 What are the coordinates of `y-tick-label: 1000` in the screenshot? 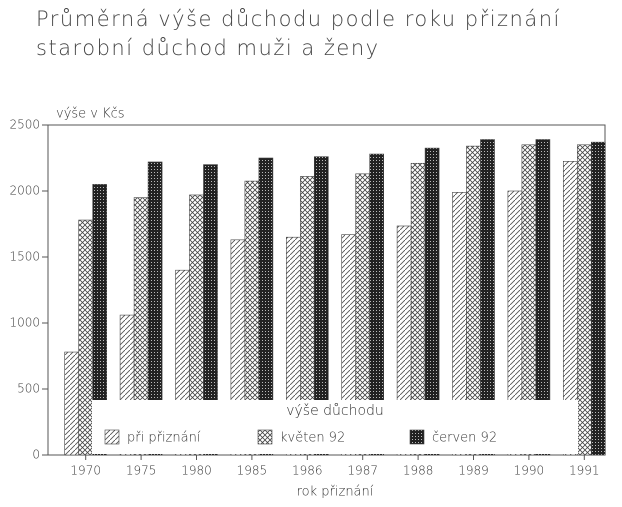 It's located at (24, 323).